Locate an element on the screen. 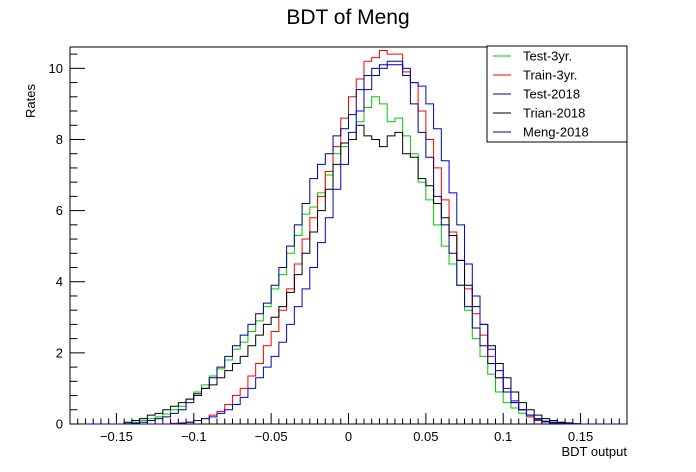 The width and height of the screenshot is (696, 472). x-tick-label: 0.1 is located at coordinates (503, 436).